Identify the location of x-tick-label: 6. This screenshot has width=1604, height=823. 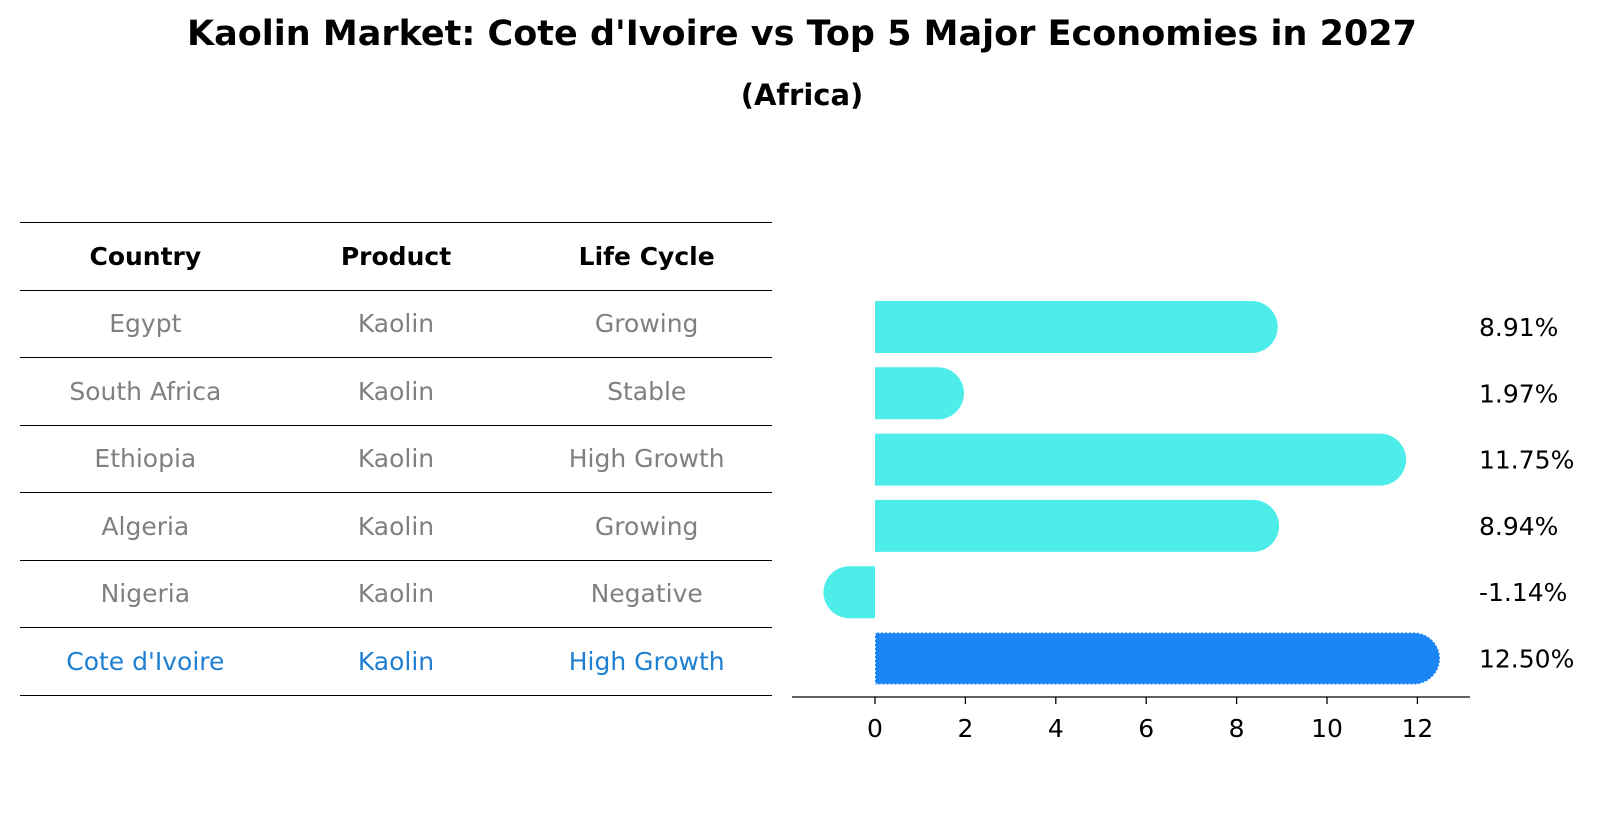
(1146, 728).